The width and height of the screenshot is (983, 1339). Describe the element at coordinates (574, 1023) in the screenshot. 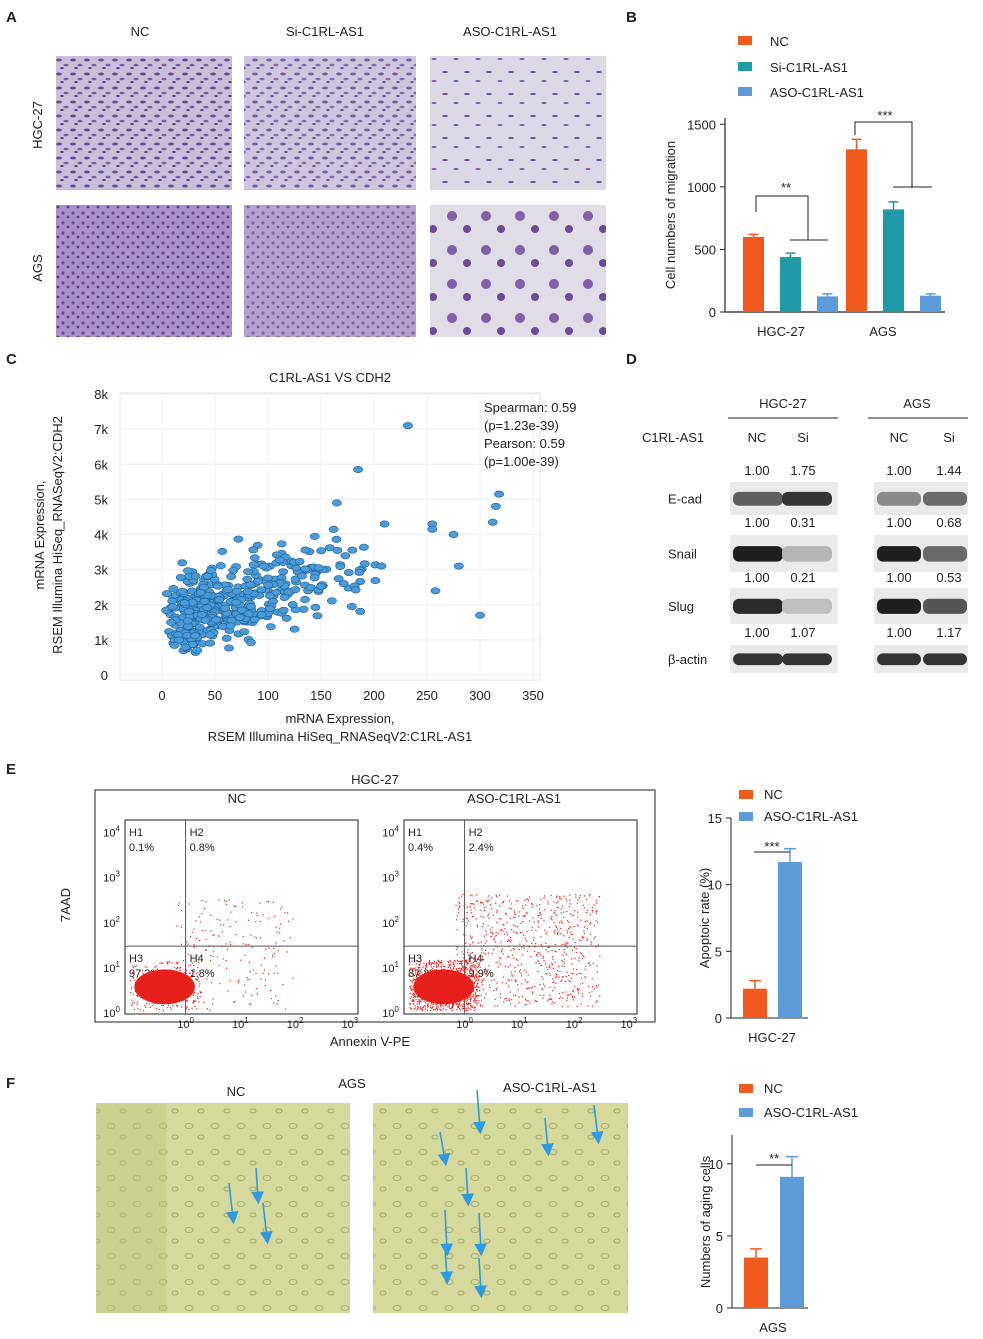

I see `flow-xtick-label: 102` at that location.